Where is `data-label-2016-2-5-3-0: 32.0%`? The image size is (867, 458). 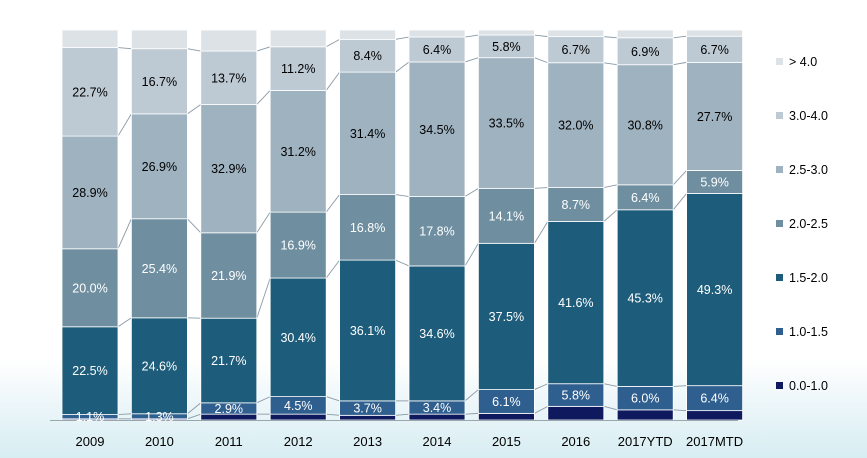
data-label-2016-2-5-3-0: 32.0% is located at coordinates (575, 126).